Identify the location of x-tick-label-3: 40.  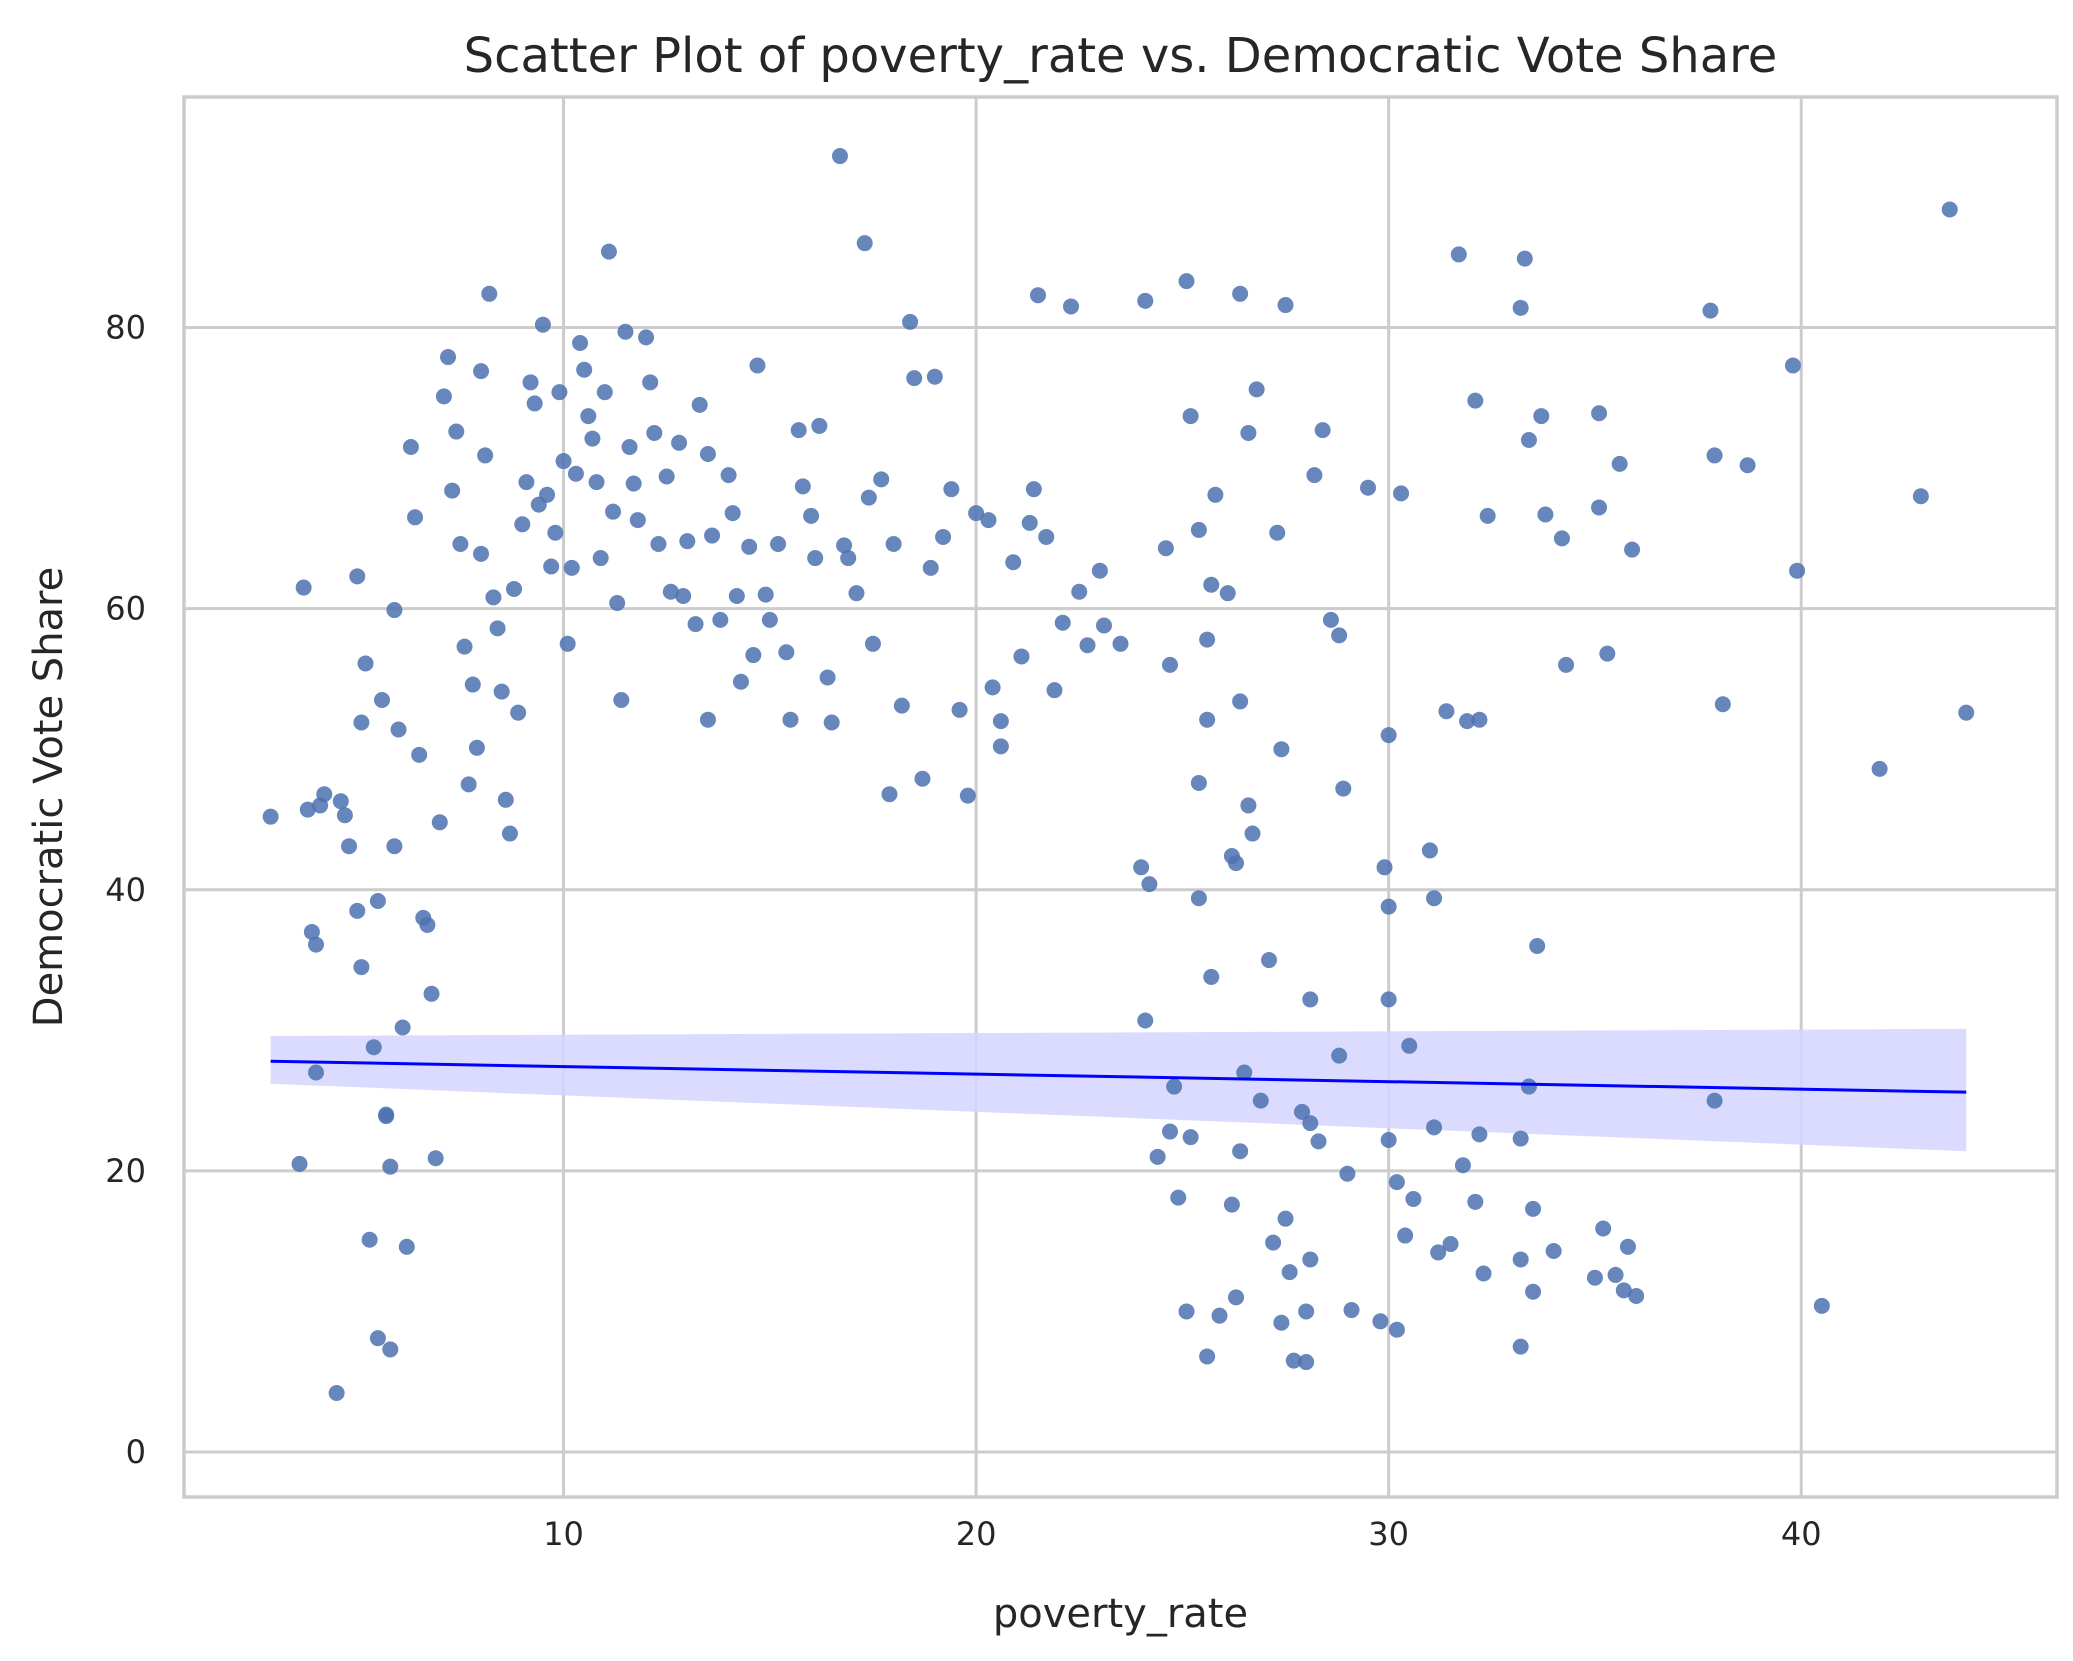
(1801, 1534).